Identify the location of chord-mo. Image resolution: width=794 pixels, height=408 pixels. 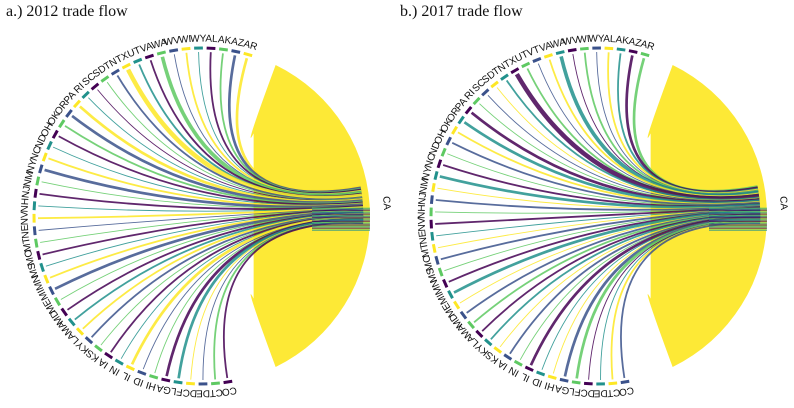
(203, 231).